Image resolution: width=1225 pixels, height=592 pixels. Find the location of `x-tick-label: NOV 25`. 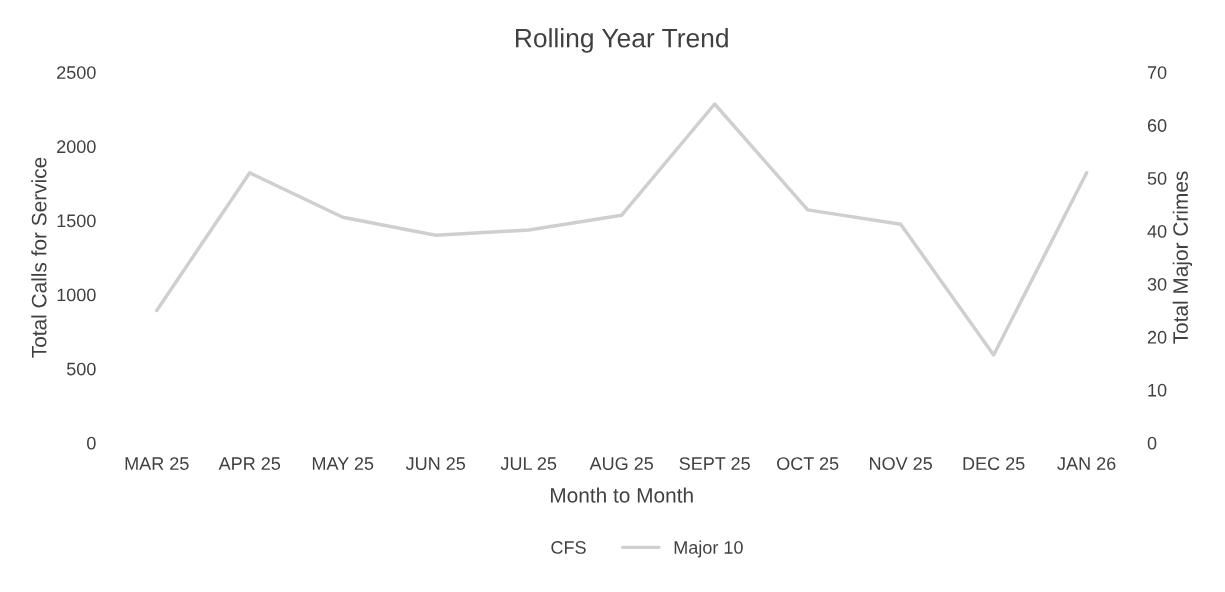

x-tick-label: NOV 25 is located at coordinates (901, 463).